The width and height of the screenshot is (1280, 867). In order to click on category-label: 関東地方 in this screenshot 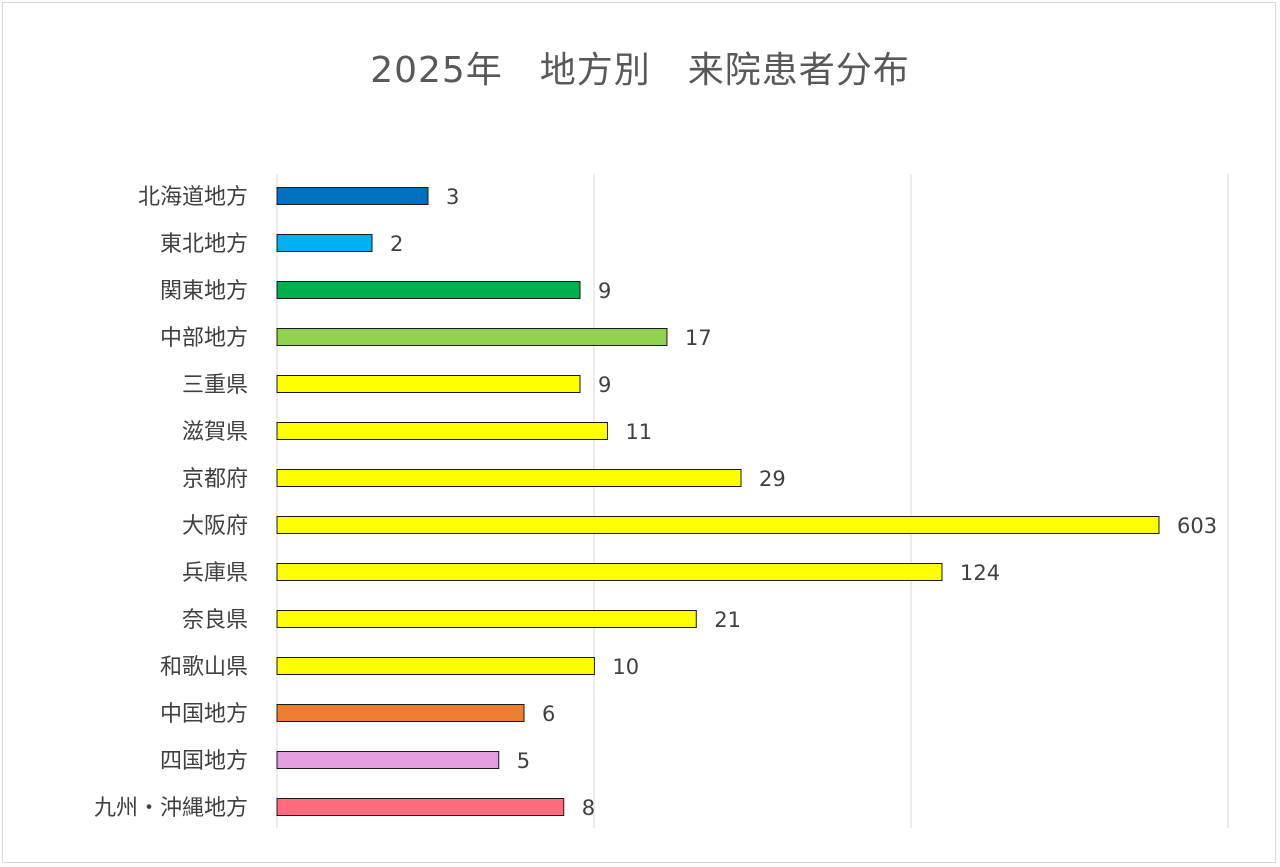, I will do `click(204, 291)`.